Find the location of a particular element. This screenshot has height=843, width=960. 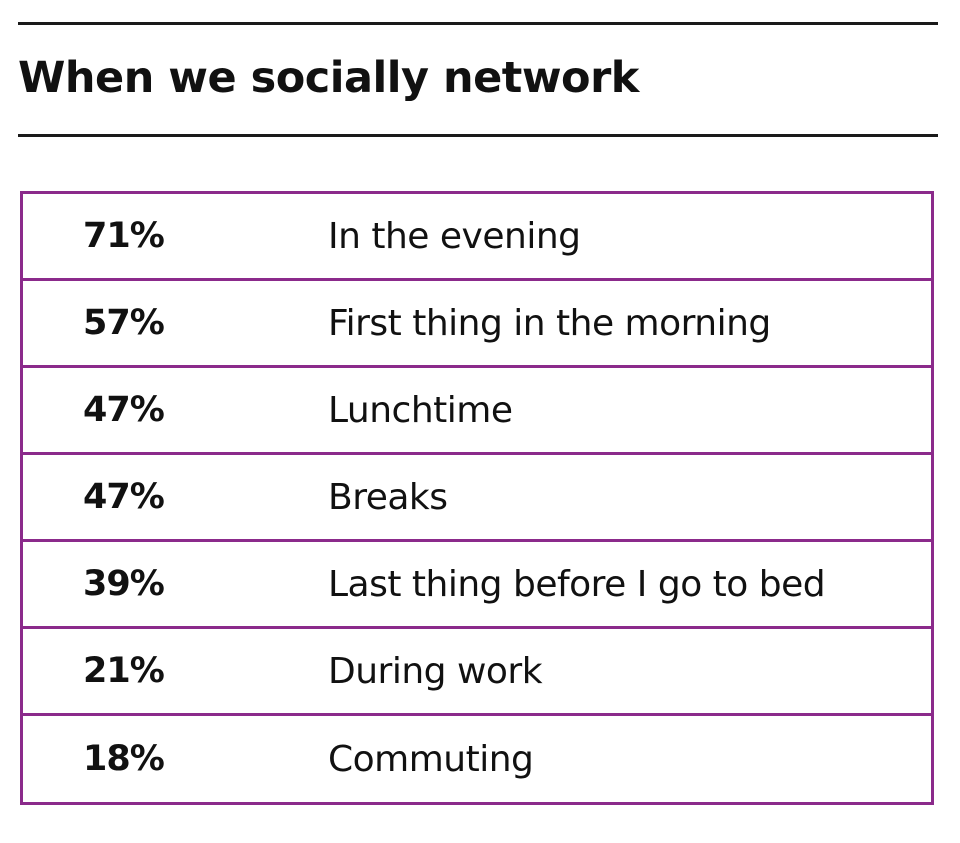

time-of-day-label: First thing in the morning is located at coordinates (549, 323).